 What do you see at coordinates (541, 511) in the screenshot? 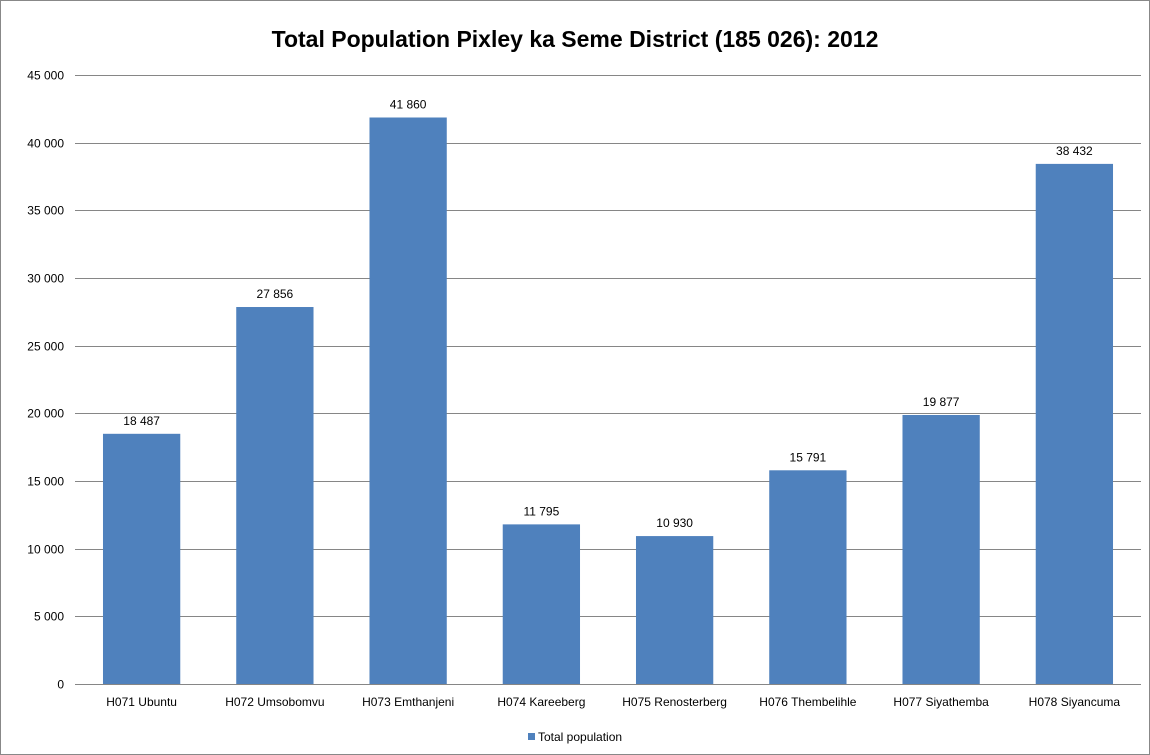
I see `data-label: 11 795` at bounding box center [541, 511].